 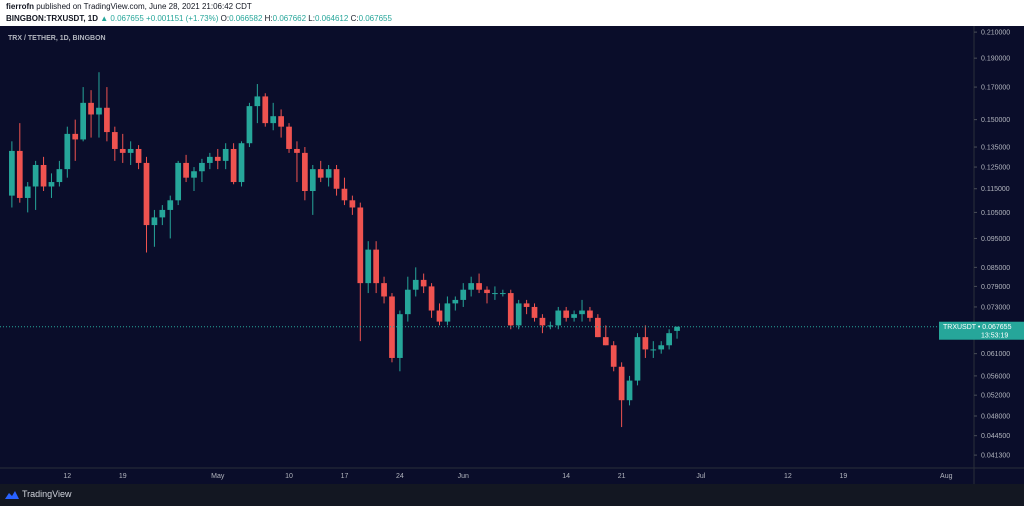 I want to click on tradingview-logo-icon, so click(x=12, y=495).